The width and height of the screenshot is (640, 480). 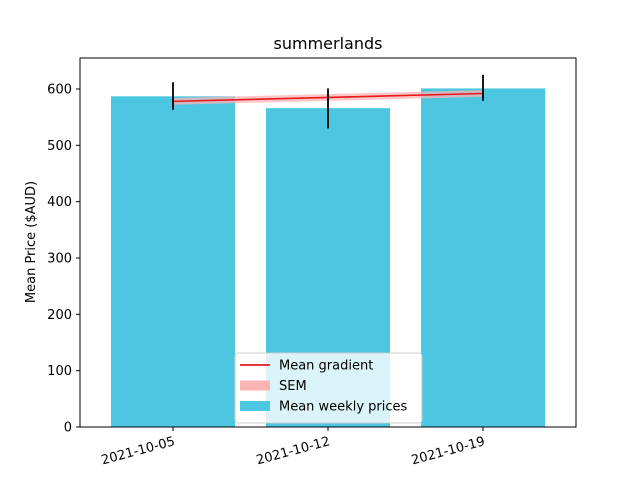 What do you see at coordinates (59, 371) in the screenshot?
I see `y-tick-label-100: 100` at bounding box center [59, 371].